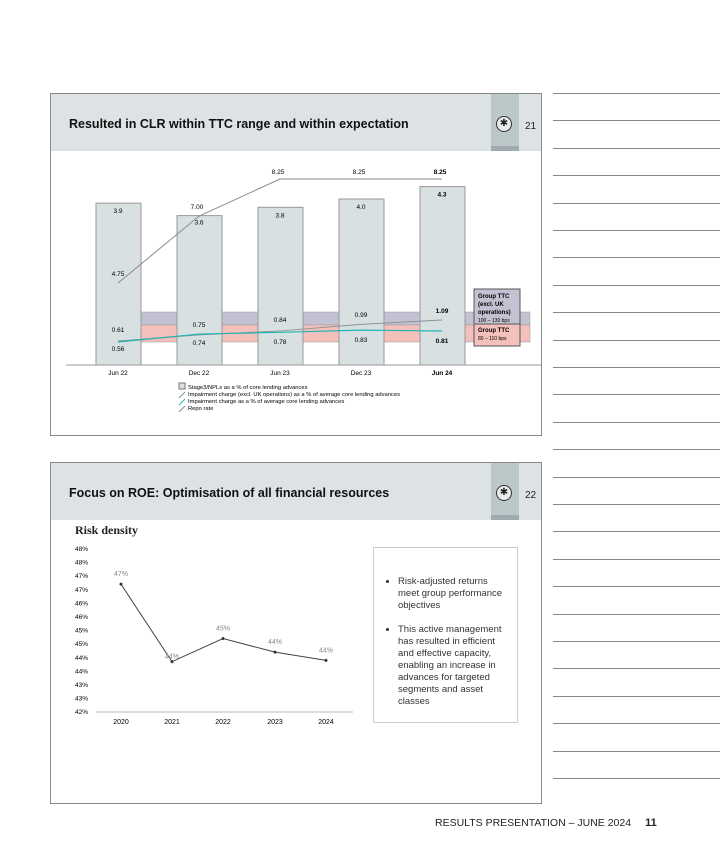 This screenshot has width=720, height=856. Describe the element at coordinates (442, 373) in the screenshot. I see `x-tick-label: Jun 24` at that location.